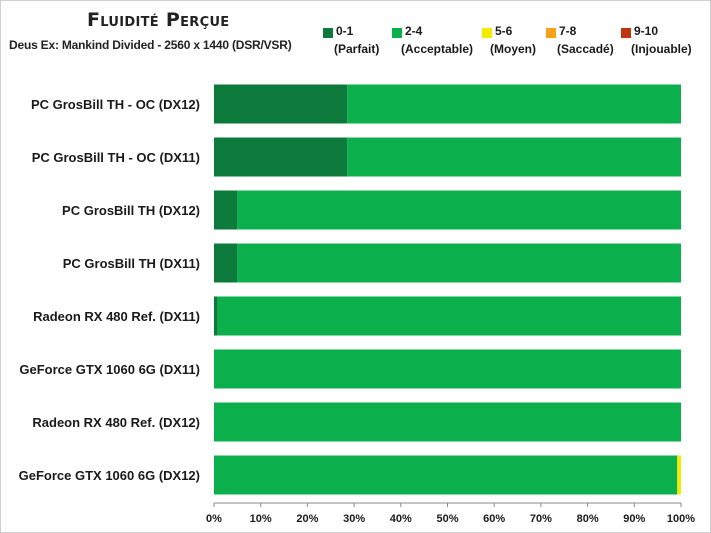  What do you see at coordinates (109, 369) in the screenshot?
I see `category-label-5: GeForce GTX 1060 6G (DX11)` at bounding box center [109, 369].